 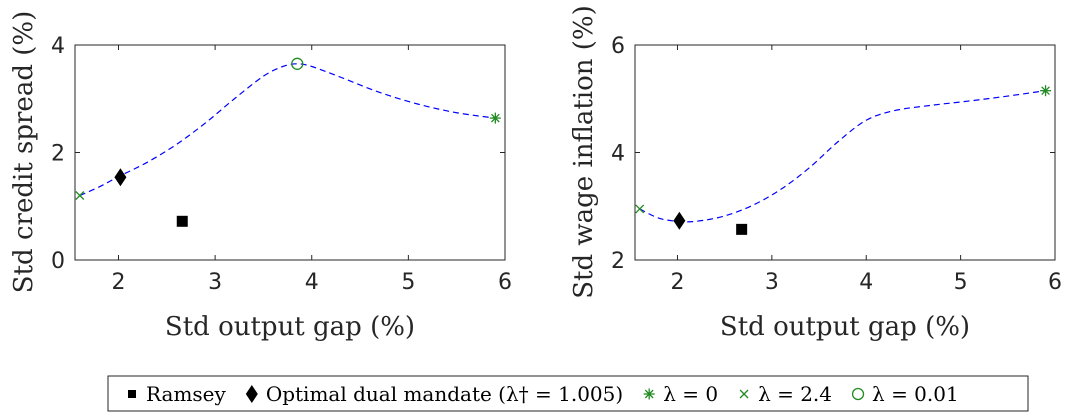 I want to click on legend-item: Ramsey, so click(x=177, y=394).